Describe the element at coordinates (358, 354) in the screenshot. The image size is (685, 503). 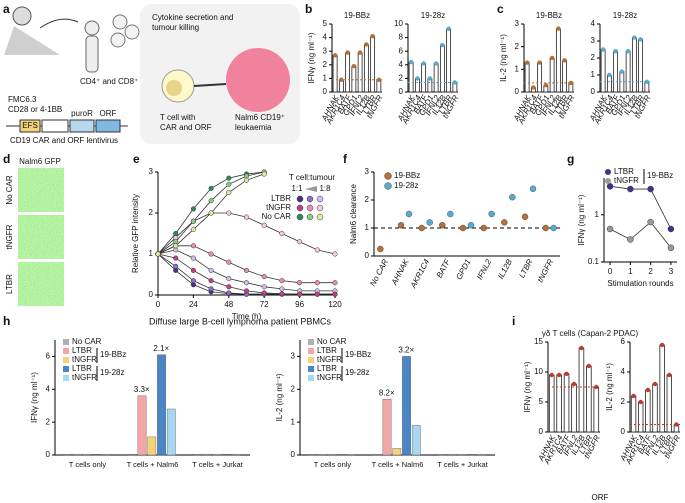
I see `legend-group: 19-BBz` at that location.